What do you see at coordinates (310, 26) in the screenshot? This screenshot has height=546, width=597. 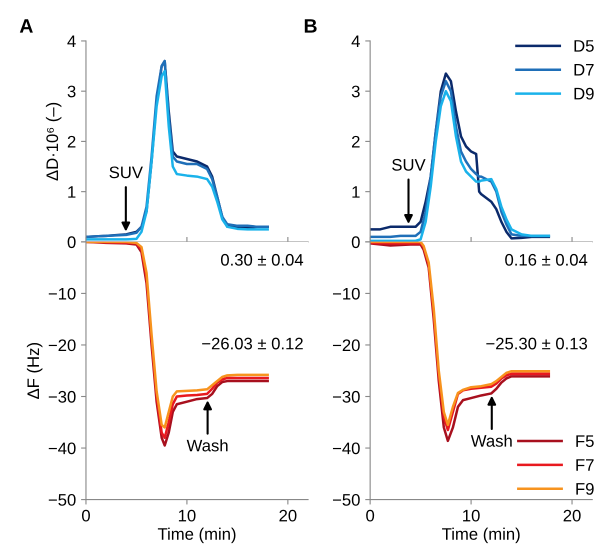 I see `chart-title: B` at bounding box center [310, 26].